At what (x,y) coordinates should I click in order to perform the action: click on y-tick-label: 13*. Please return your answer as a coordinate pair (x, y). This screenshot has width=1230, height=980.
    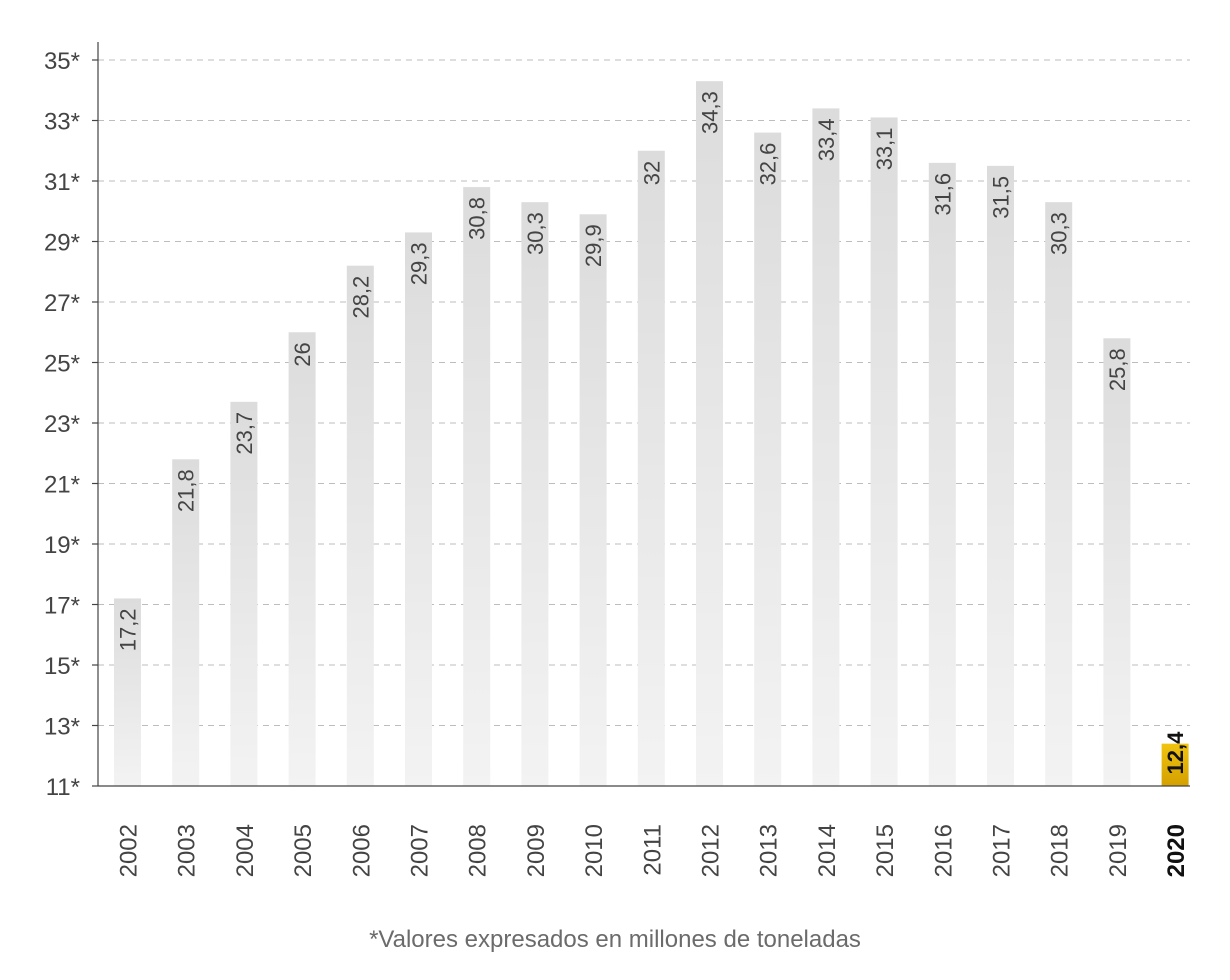
    Looking at the image, I should click on (62, 727).